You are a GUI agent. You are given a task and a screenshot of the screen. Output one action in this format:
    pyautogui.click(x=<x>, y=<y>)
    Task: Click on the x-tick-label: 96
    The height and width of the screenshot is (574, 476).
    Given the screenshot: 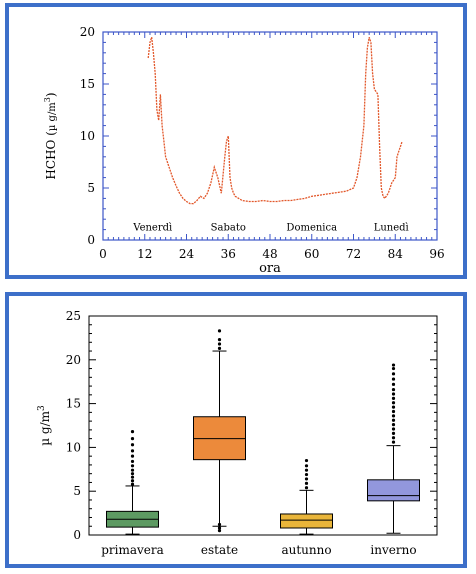 What is the action you would take?
    pyautogui.click(x=436, y=254)
    